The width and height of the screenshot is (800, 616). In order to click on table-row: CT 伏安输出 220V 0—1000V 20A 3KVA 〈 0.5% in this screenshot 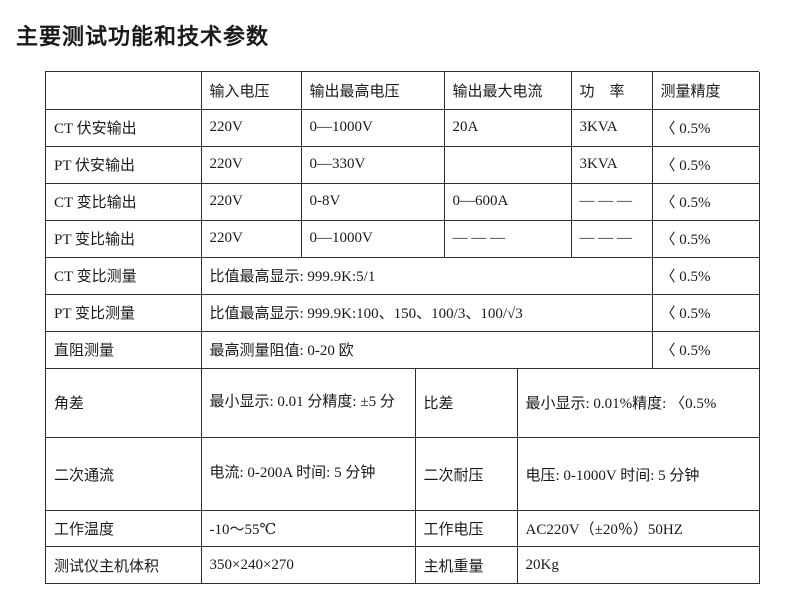, I will do `click(403, 128)`.